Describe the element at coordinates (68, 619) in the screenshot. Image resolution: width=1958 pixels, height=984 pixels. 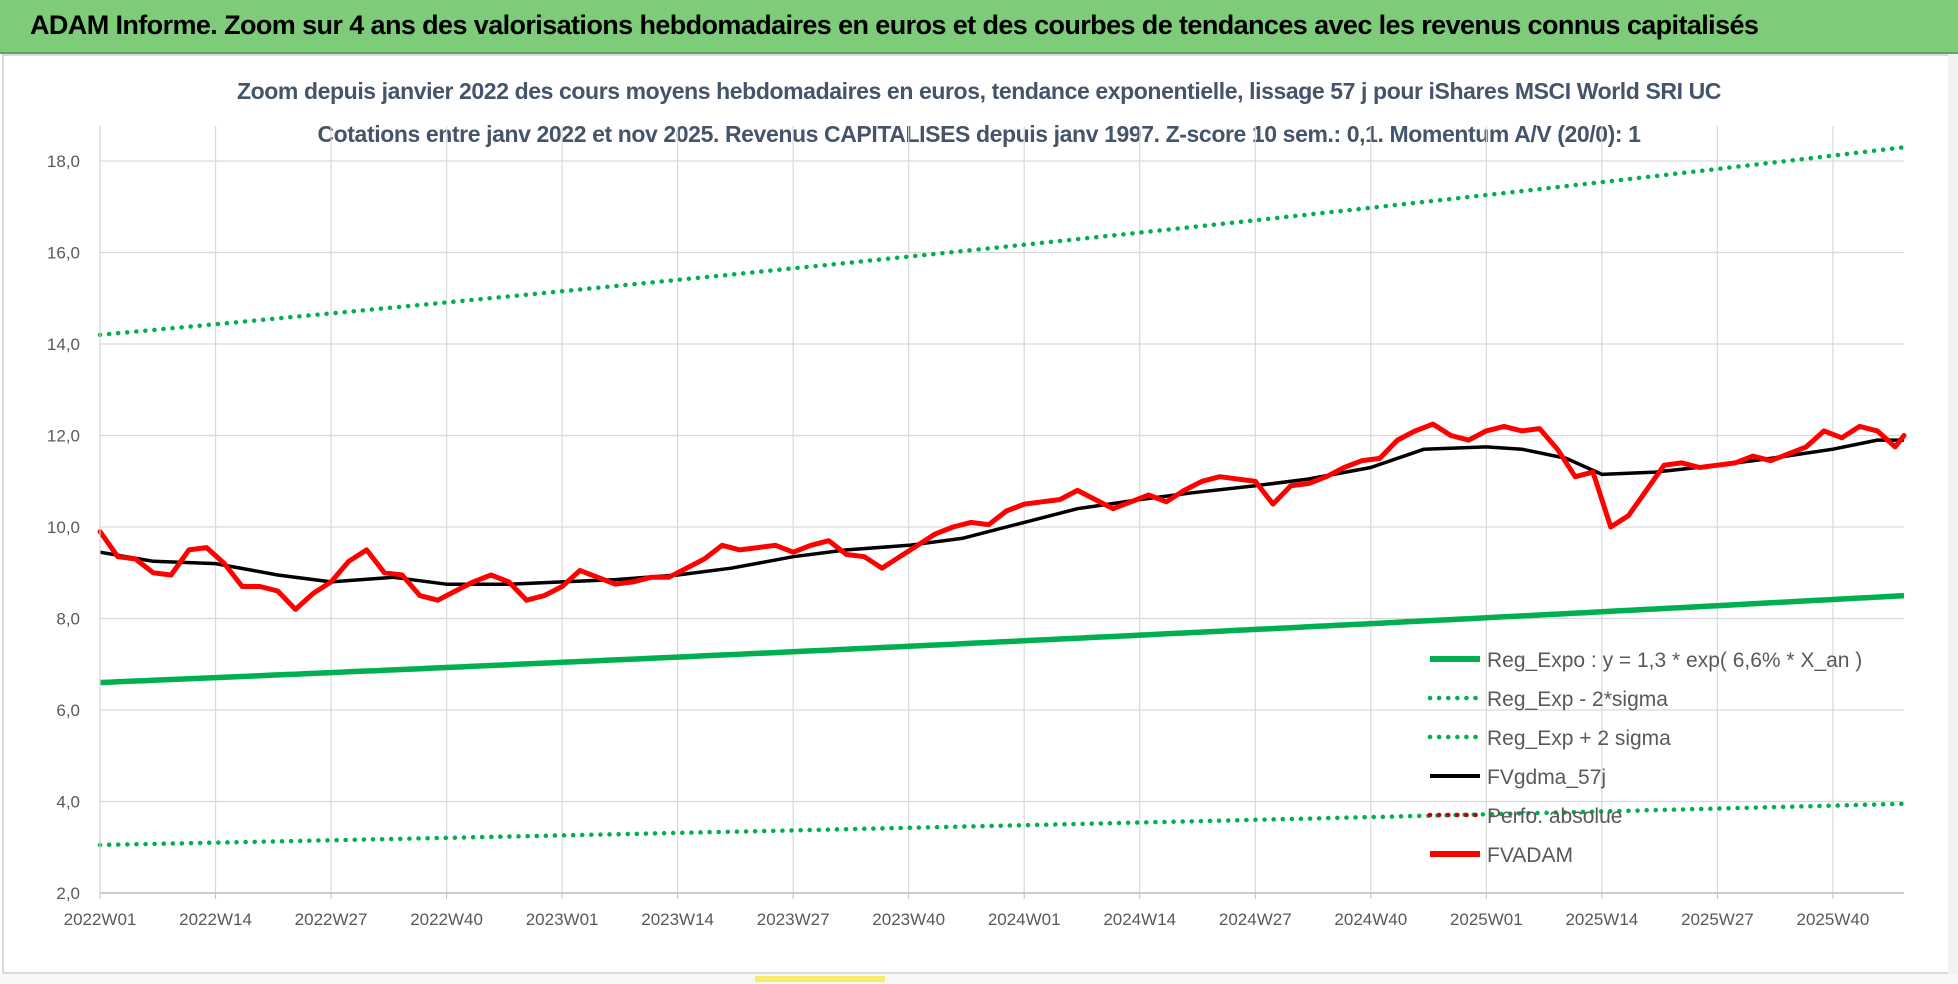
I see `y-tick-label: 8,0` at that location.